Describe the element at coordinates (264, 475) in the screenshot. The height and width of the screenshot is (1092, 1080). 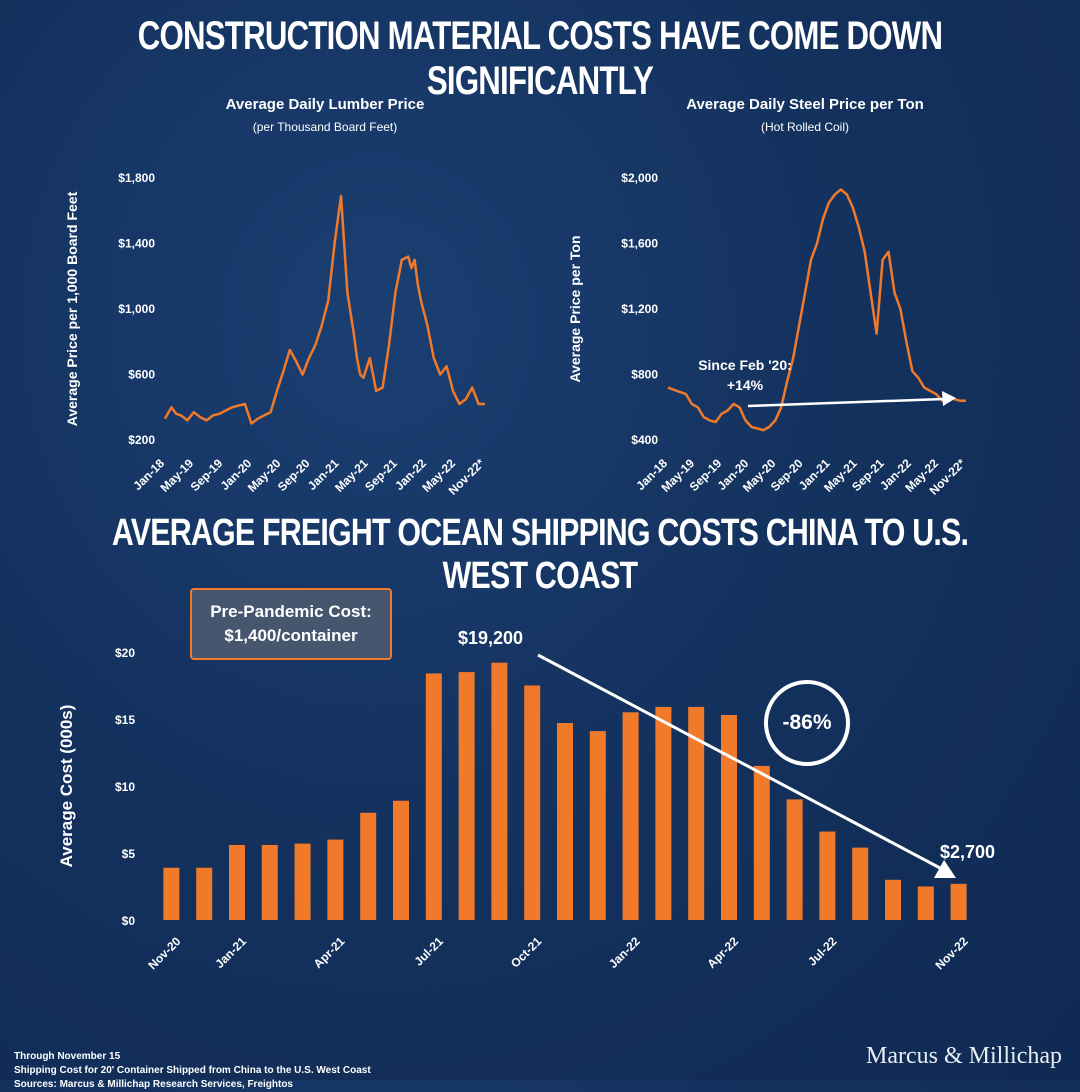
I see `lumber-x-tick: May-20` at that location.